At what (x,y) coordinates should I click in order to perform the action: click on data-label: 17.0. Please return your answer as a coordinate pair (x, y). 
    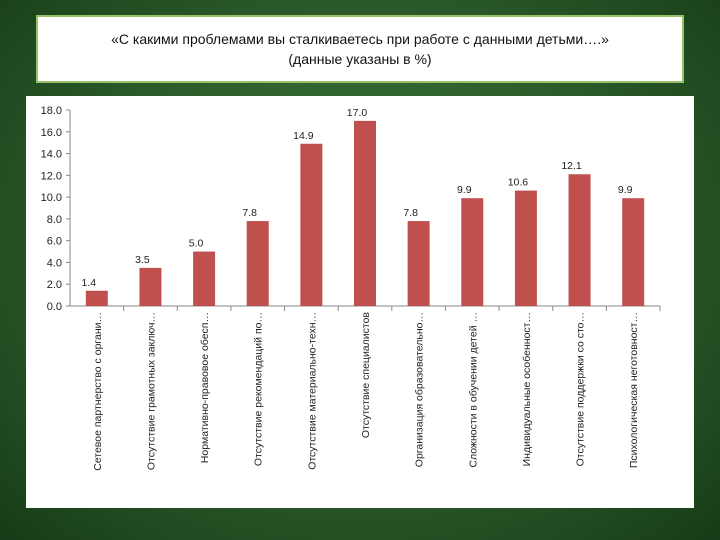
    Looking at the image, I should click on (357, 113).